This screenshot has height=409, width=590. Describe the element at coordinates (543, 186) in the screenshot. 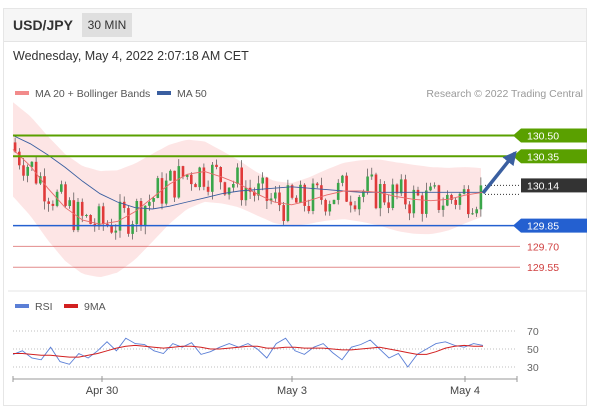

I see `level-last-price-label: 130.14` at that location.